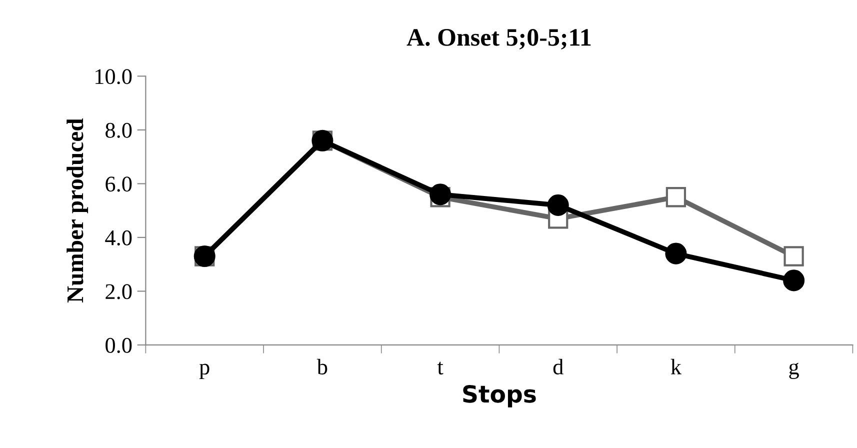 This screenshot has width=857, height=448. What do you see at coordinates (440, 368) in the screenshot?
I see `x-tick-label: t` at bounding box center [440, 368].